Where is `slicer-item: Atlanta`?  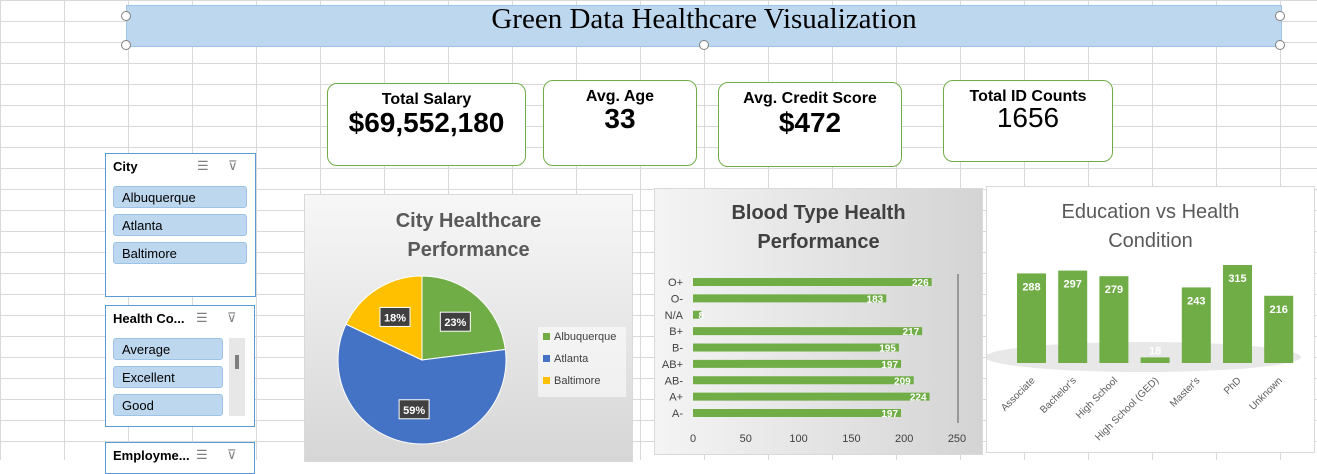 slicer-item: Atlanta is located at coordinates (180, 225).